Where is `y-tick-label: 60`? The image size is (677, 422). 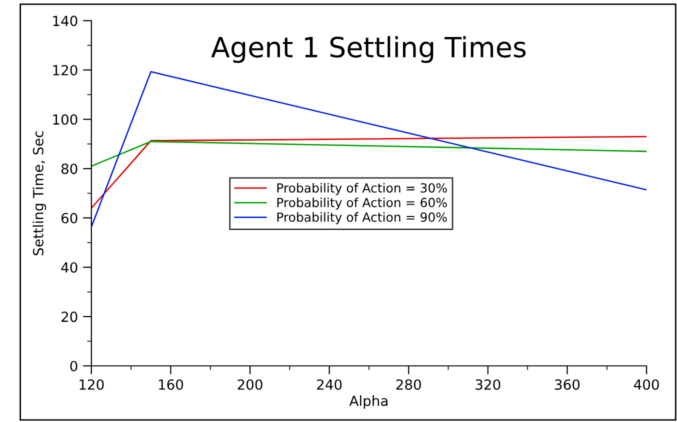 y-tick-label: 60 is located at coordinates (69, 218).